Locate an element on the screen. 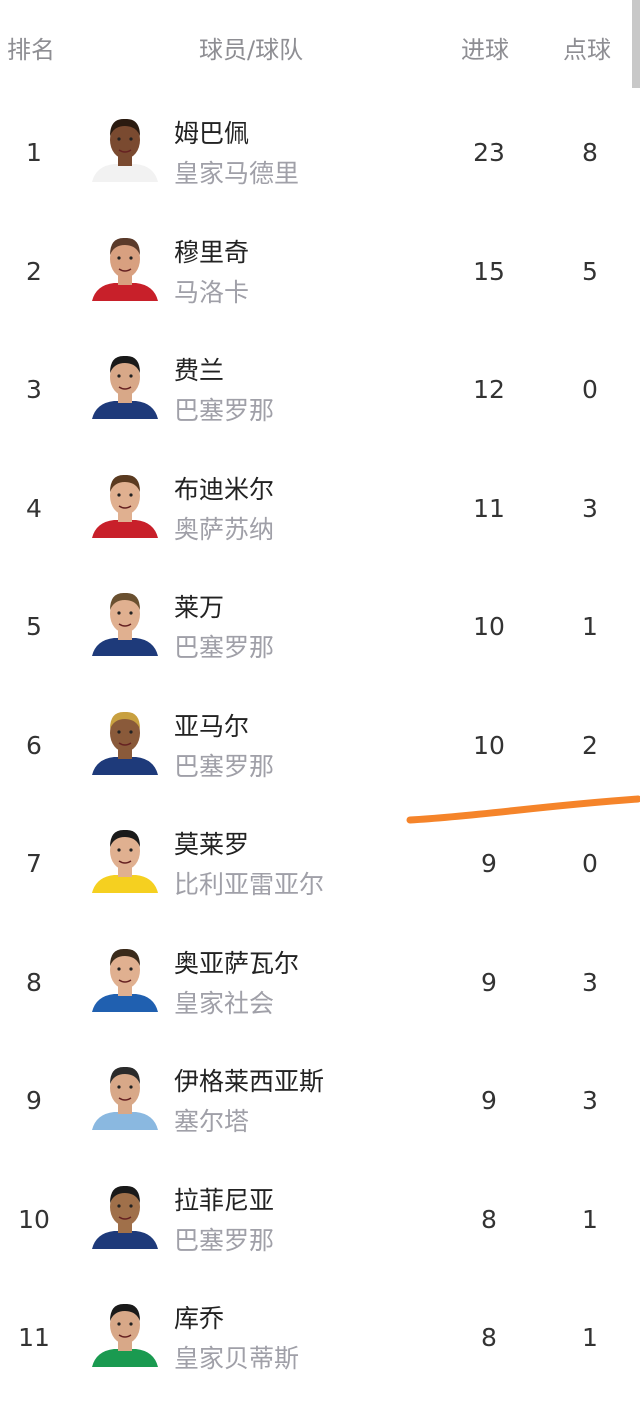 The image size is (640, 1408). table-row: 1 姆巴佩 皇家马德里 23 8 is located at coordinates (320, 155).